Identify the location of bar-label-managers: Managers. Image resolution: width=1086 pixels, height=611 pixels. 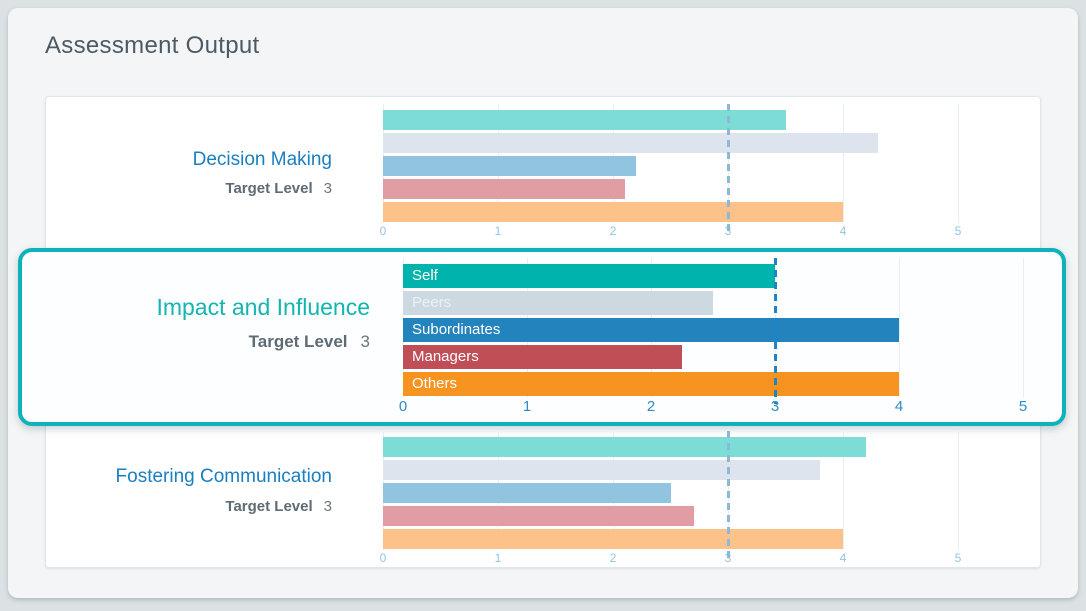
(445, 356).